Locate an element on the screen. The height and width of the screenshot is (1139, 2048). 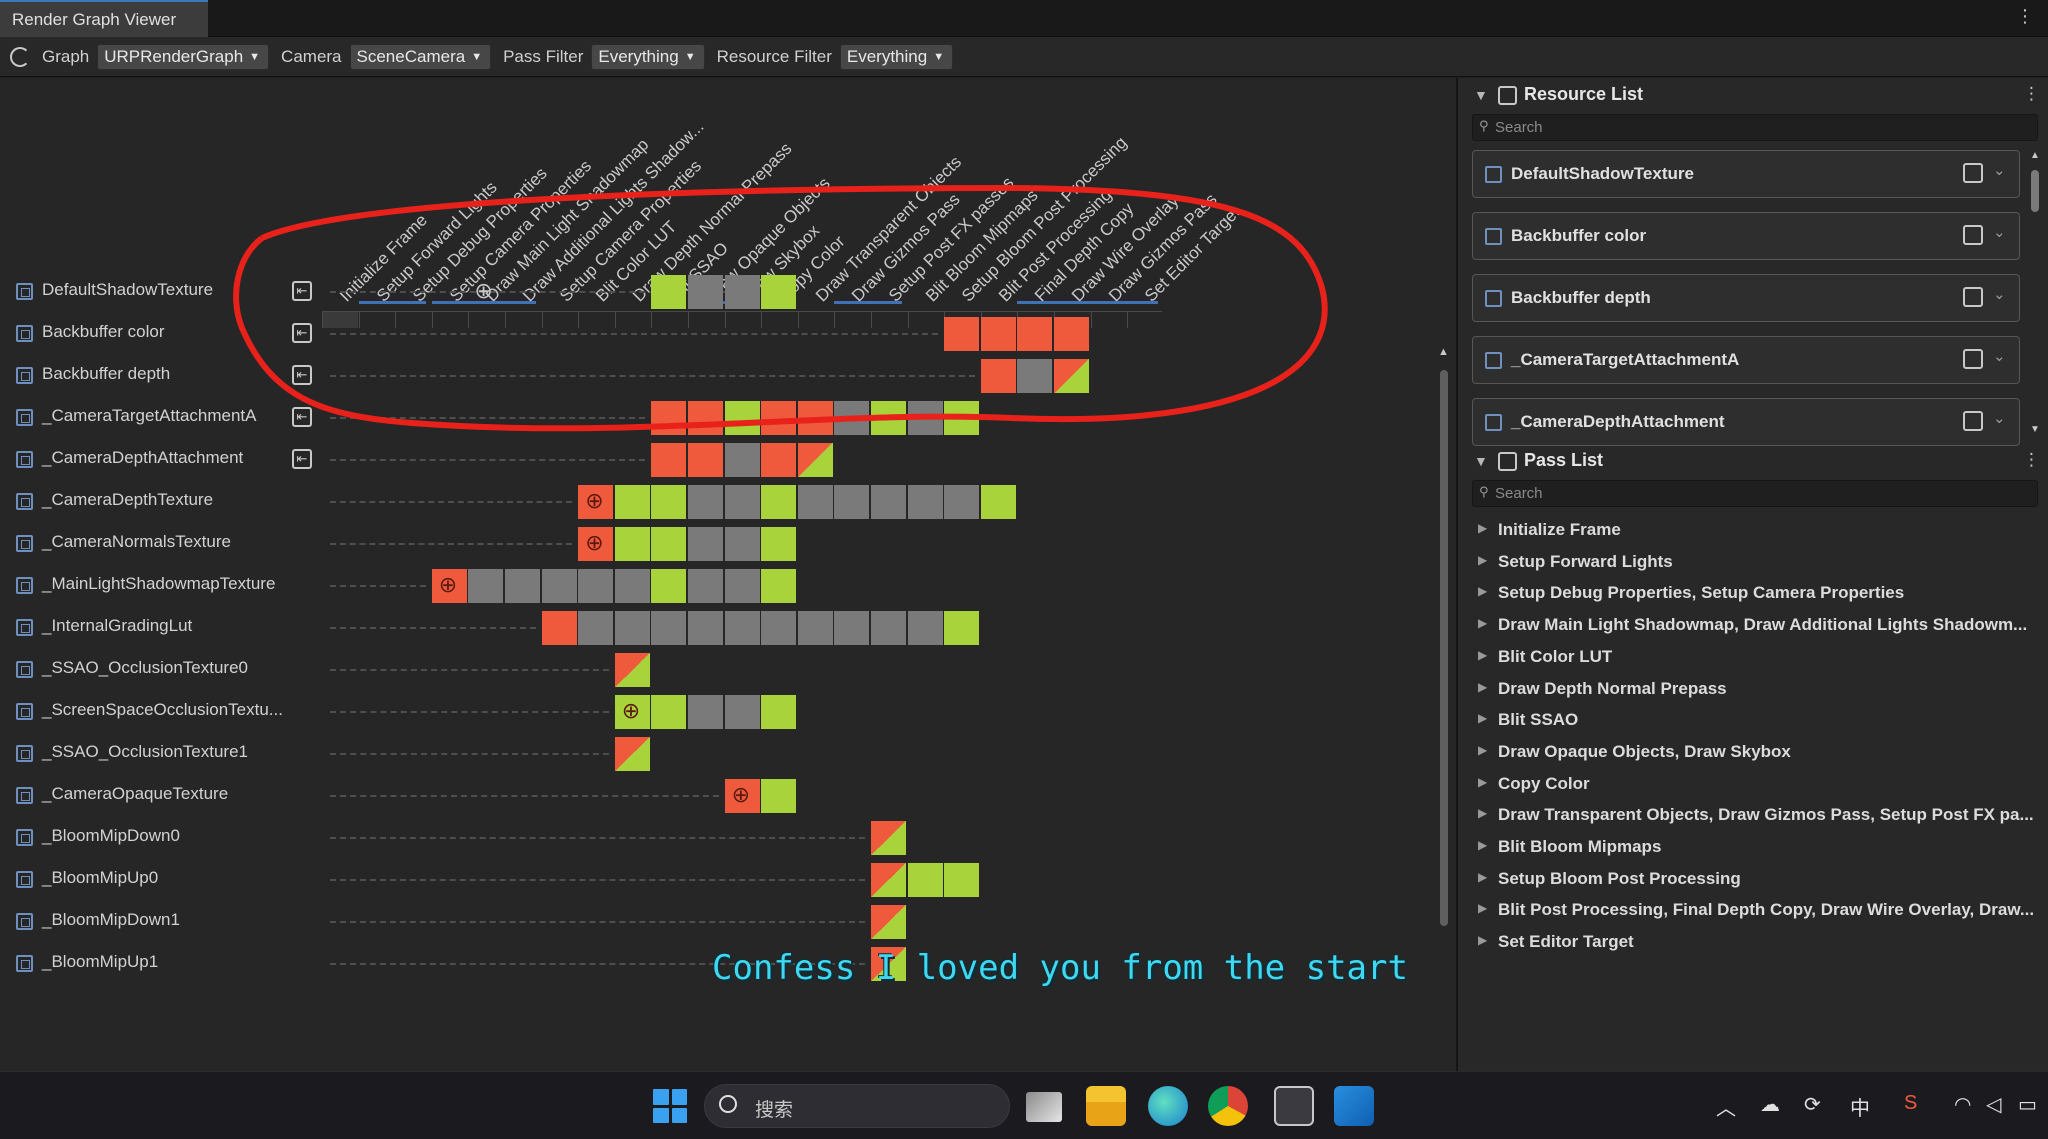
resource-card: _CameraDepthAttachment ⌄ is located at coordinates (1746, 422).